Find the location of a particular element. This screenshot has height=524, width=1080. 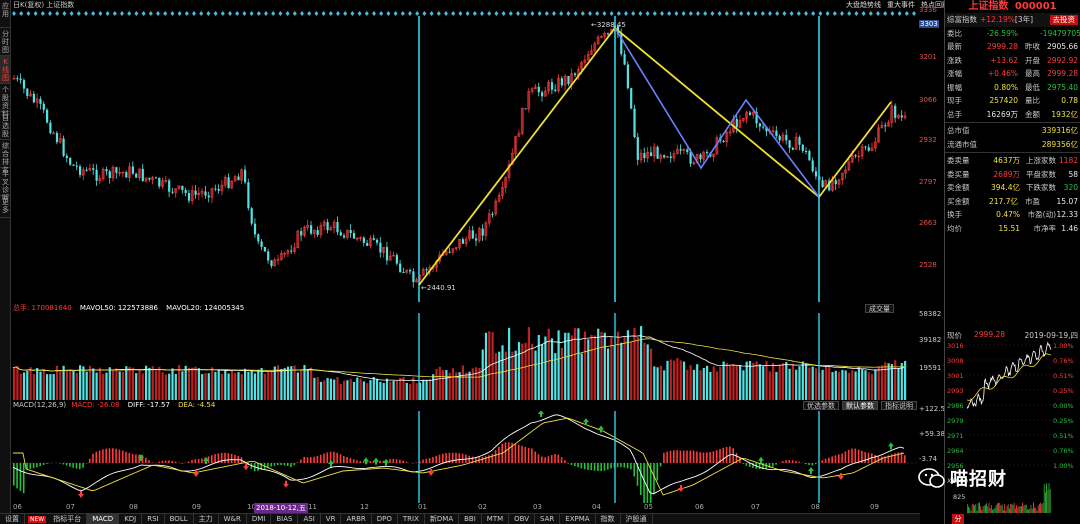

intraday-price-tick: 3001 is located at coordinates (955, 376).